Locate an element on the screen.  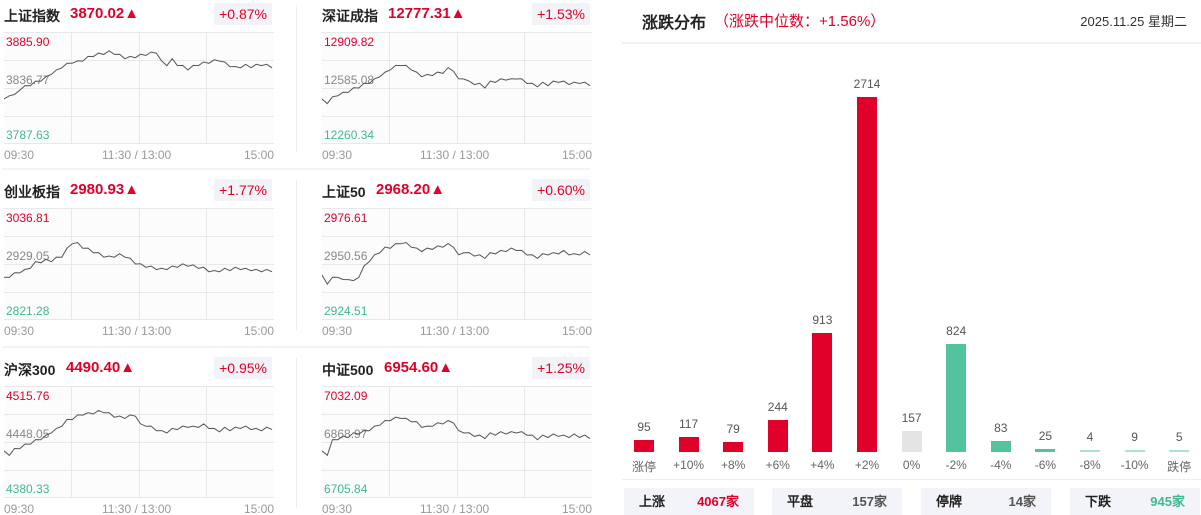
stat-suspended: 停牌 14家 is located at coordinates (986, 501).